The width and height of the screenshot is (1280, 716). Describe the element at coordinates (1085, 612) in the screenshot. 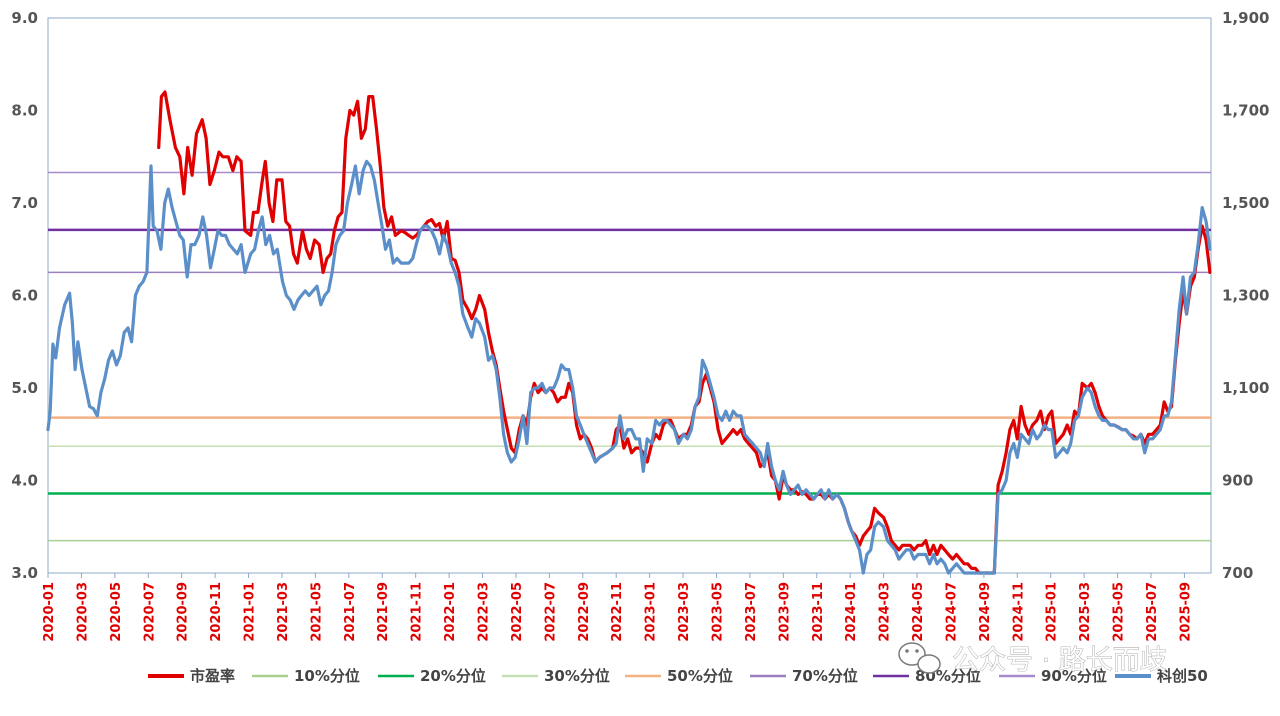

I see `x-tick-label: 2025-03` at that location.